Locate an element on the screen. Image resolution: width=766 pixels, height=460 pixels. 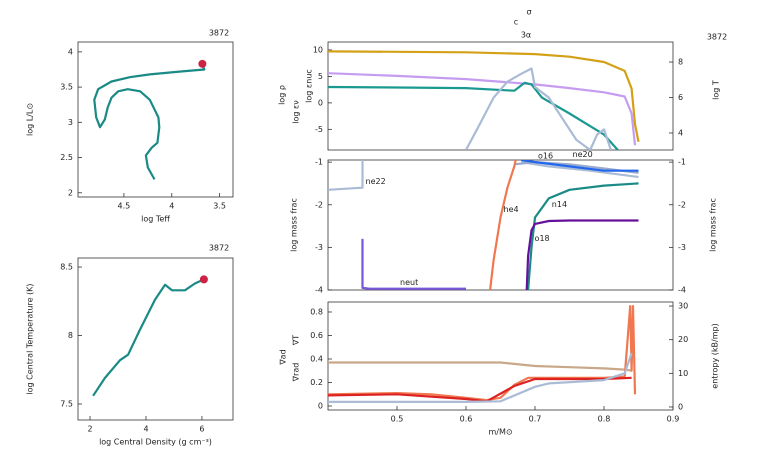
title-line: 3α is located at coordinates (526, 35).